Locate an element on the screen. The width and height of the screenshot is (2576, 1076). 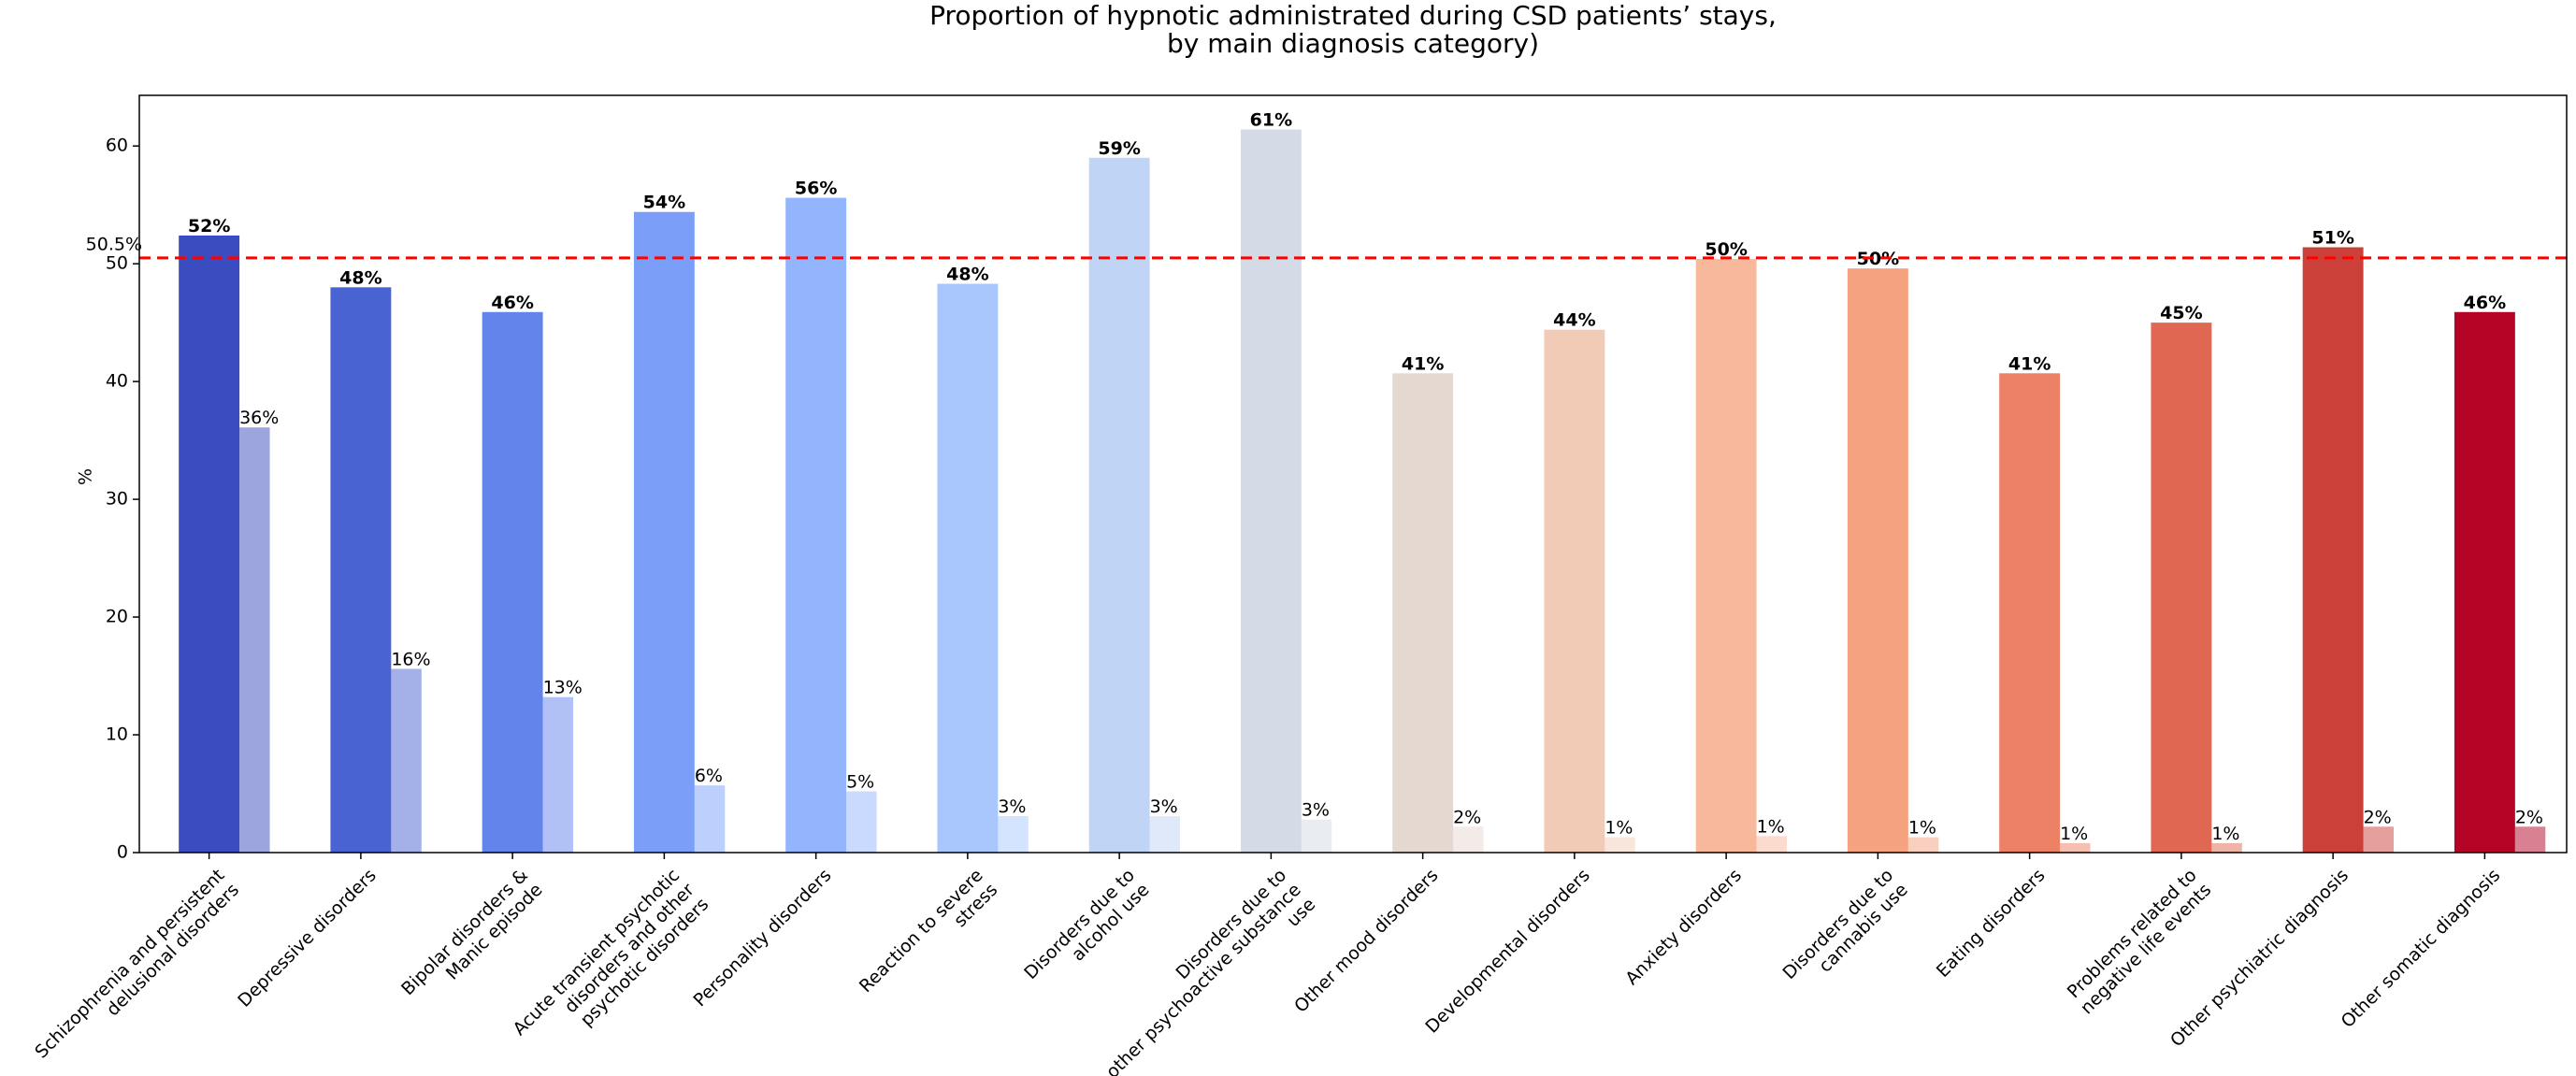
x-tick-label-group: Disorders due tocannabis use is located at coordinates (1845, 931).